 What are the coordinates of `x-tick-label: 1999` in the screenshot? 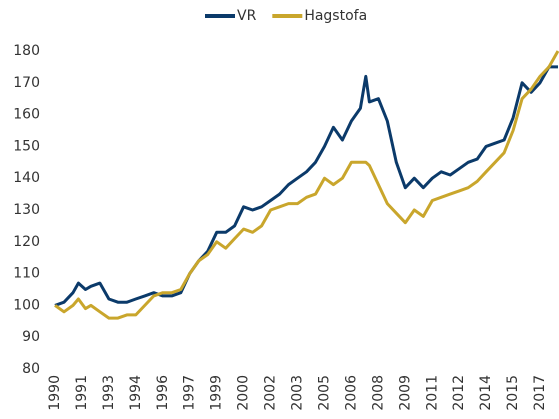 It's located at (217, 393).